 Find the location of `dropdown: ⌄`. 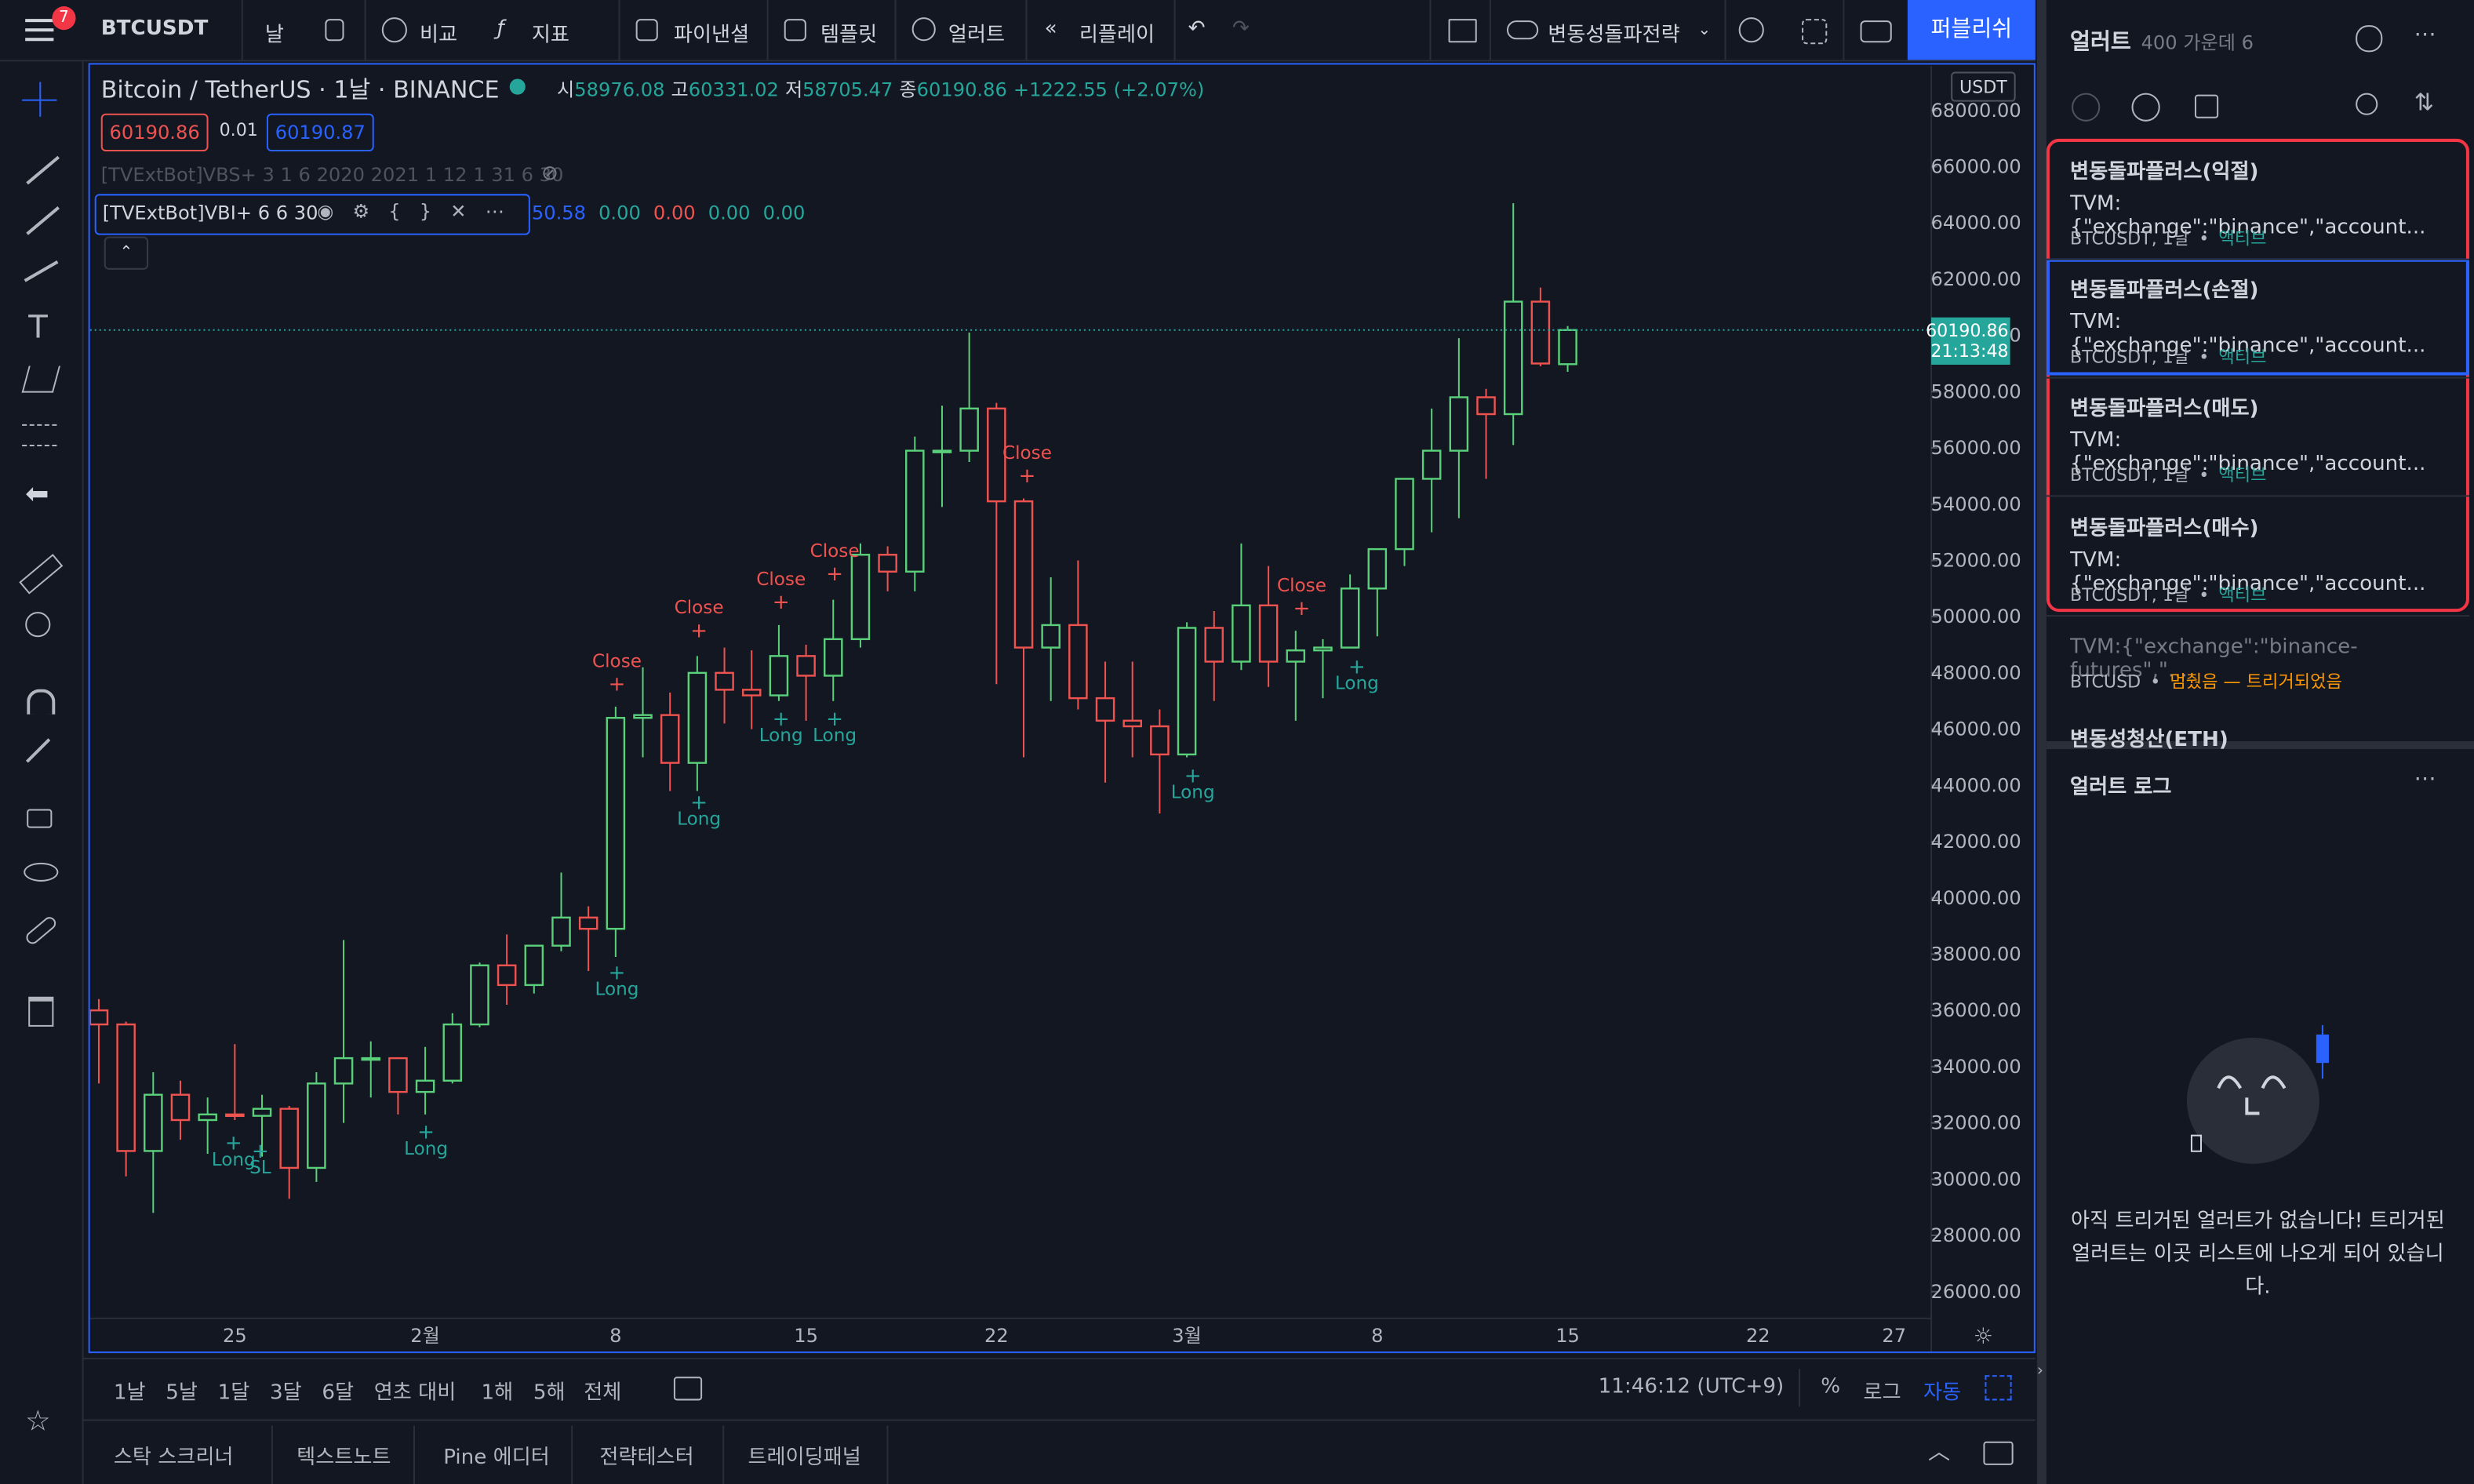

dropdown: ⌄ is located at coordinates (1704, 31).